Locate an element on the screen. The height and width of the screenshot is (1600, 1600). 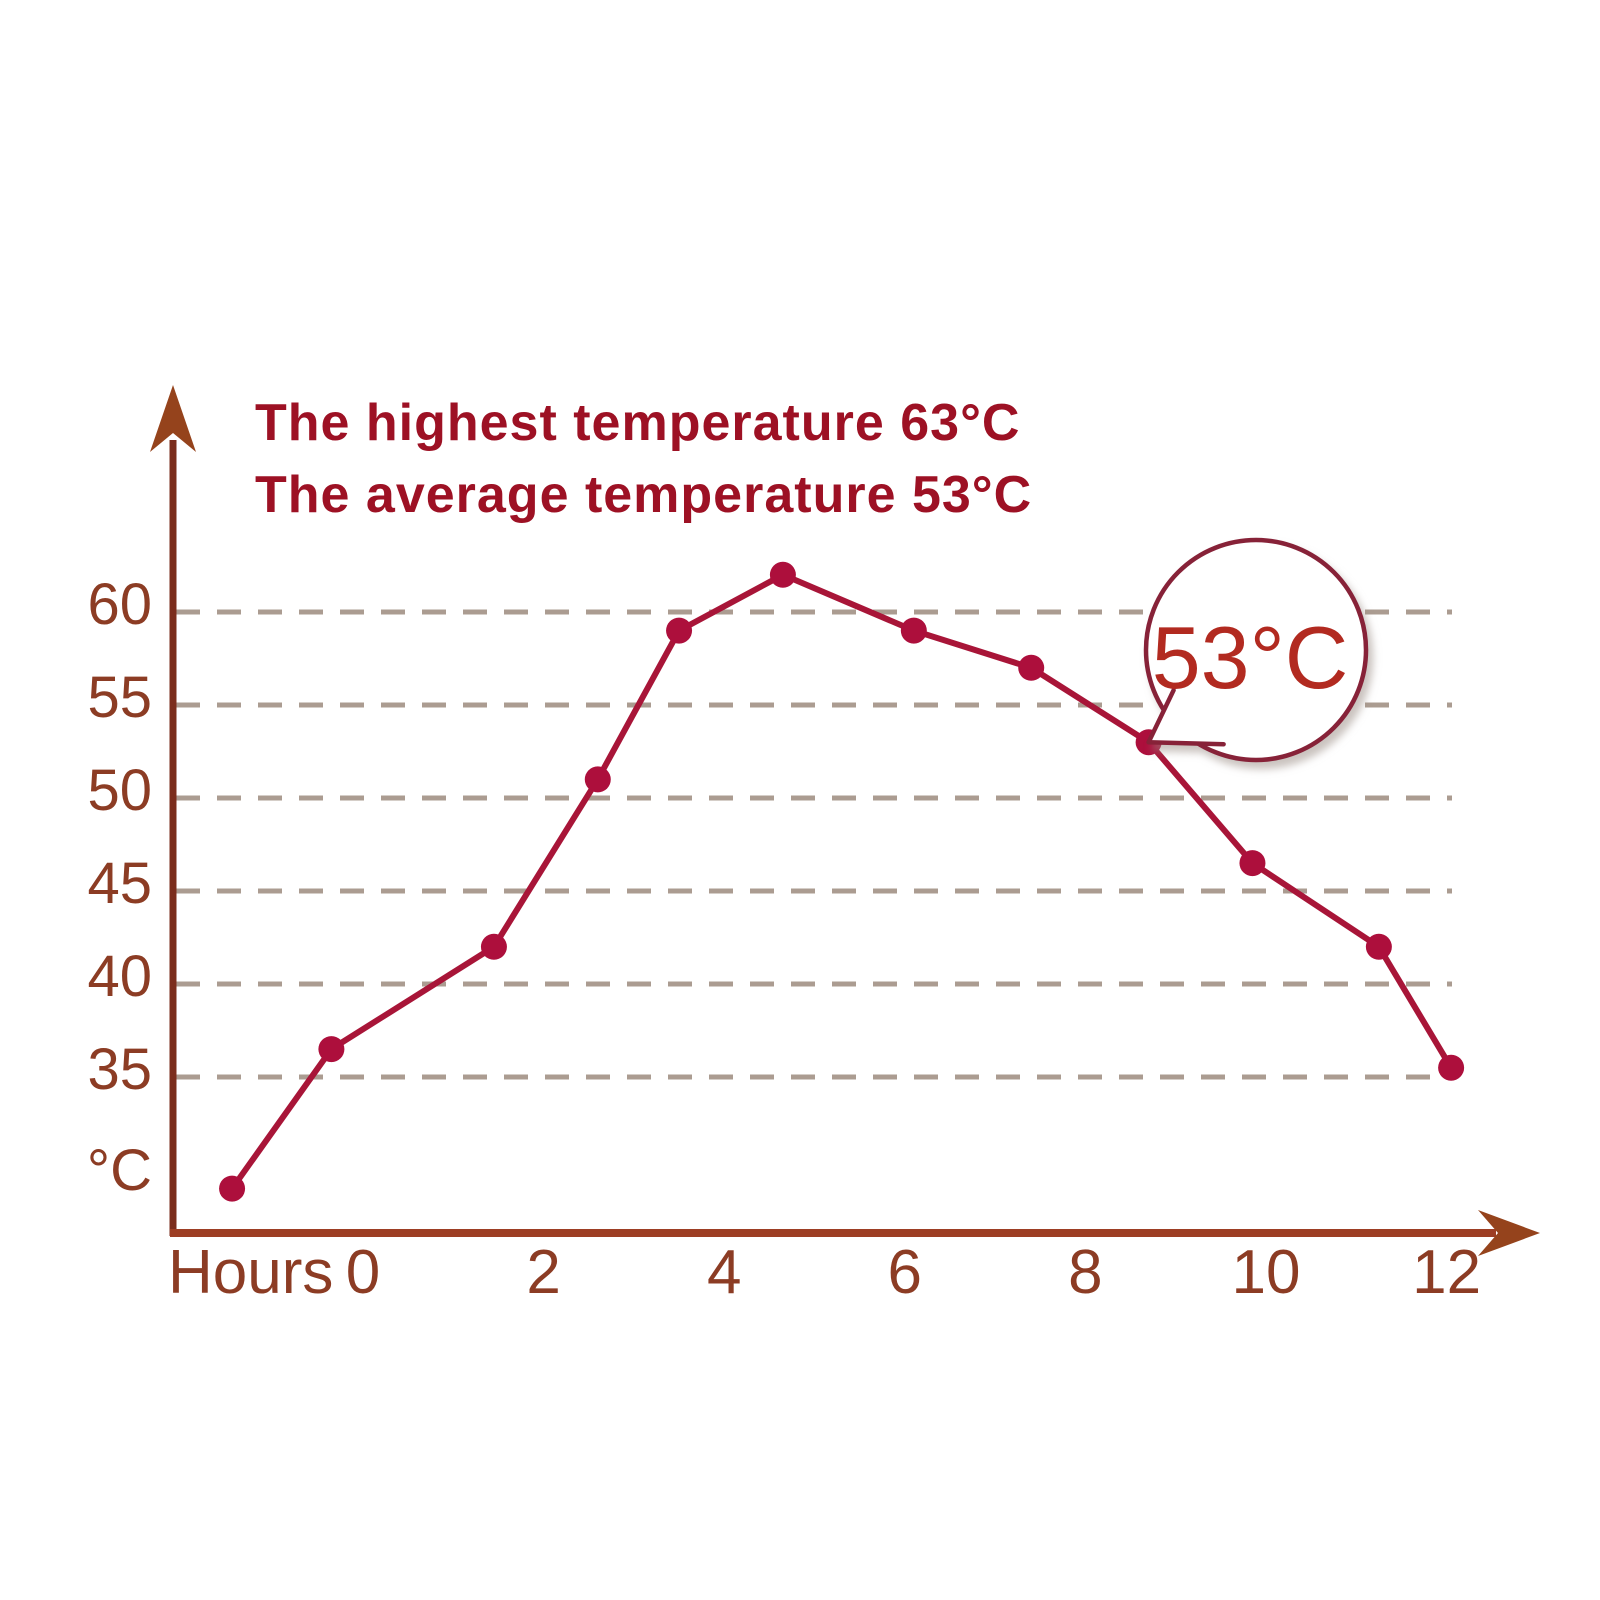
x-tick-label: 0 is located at coordinates (363, 1272).